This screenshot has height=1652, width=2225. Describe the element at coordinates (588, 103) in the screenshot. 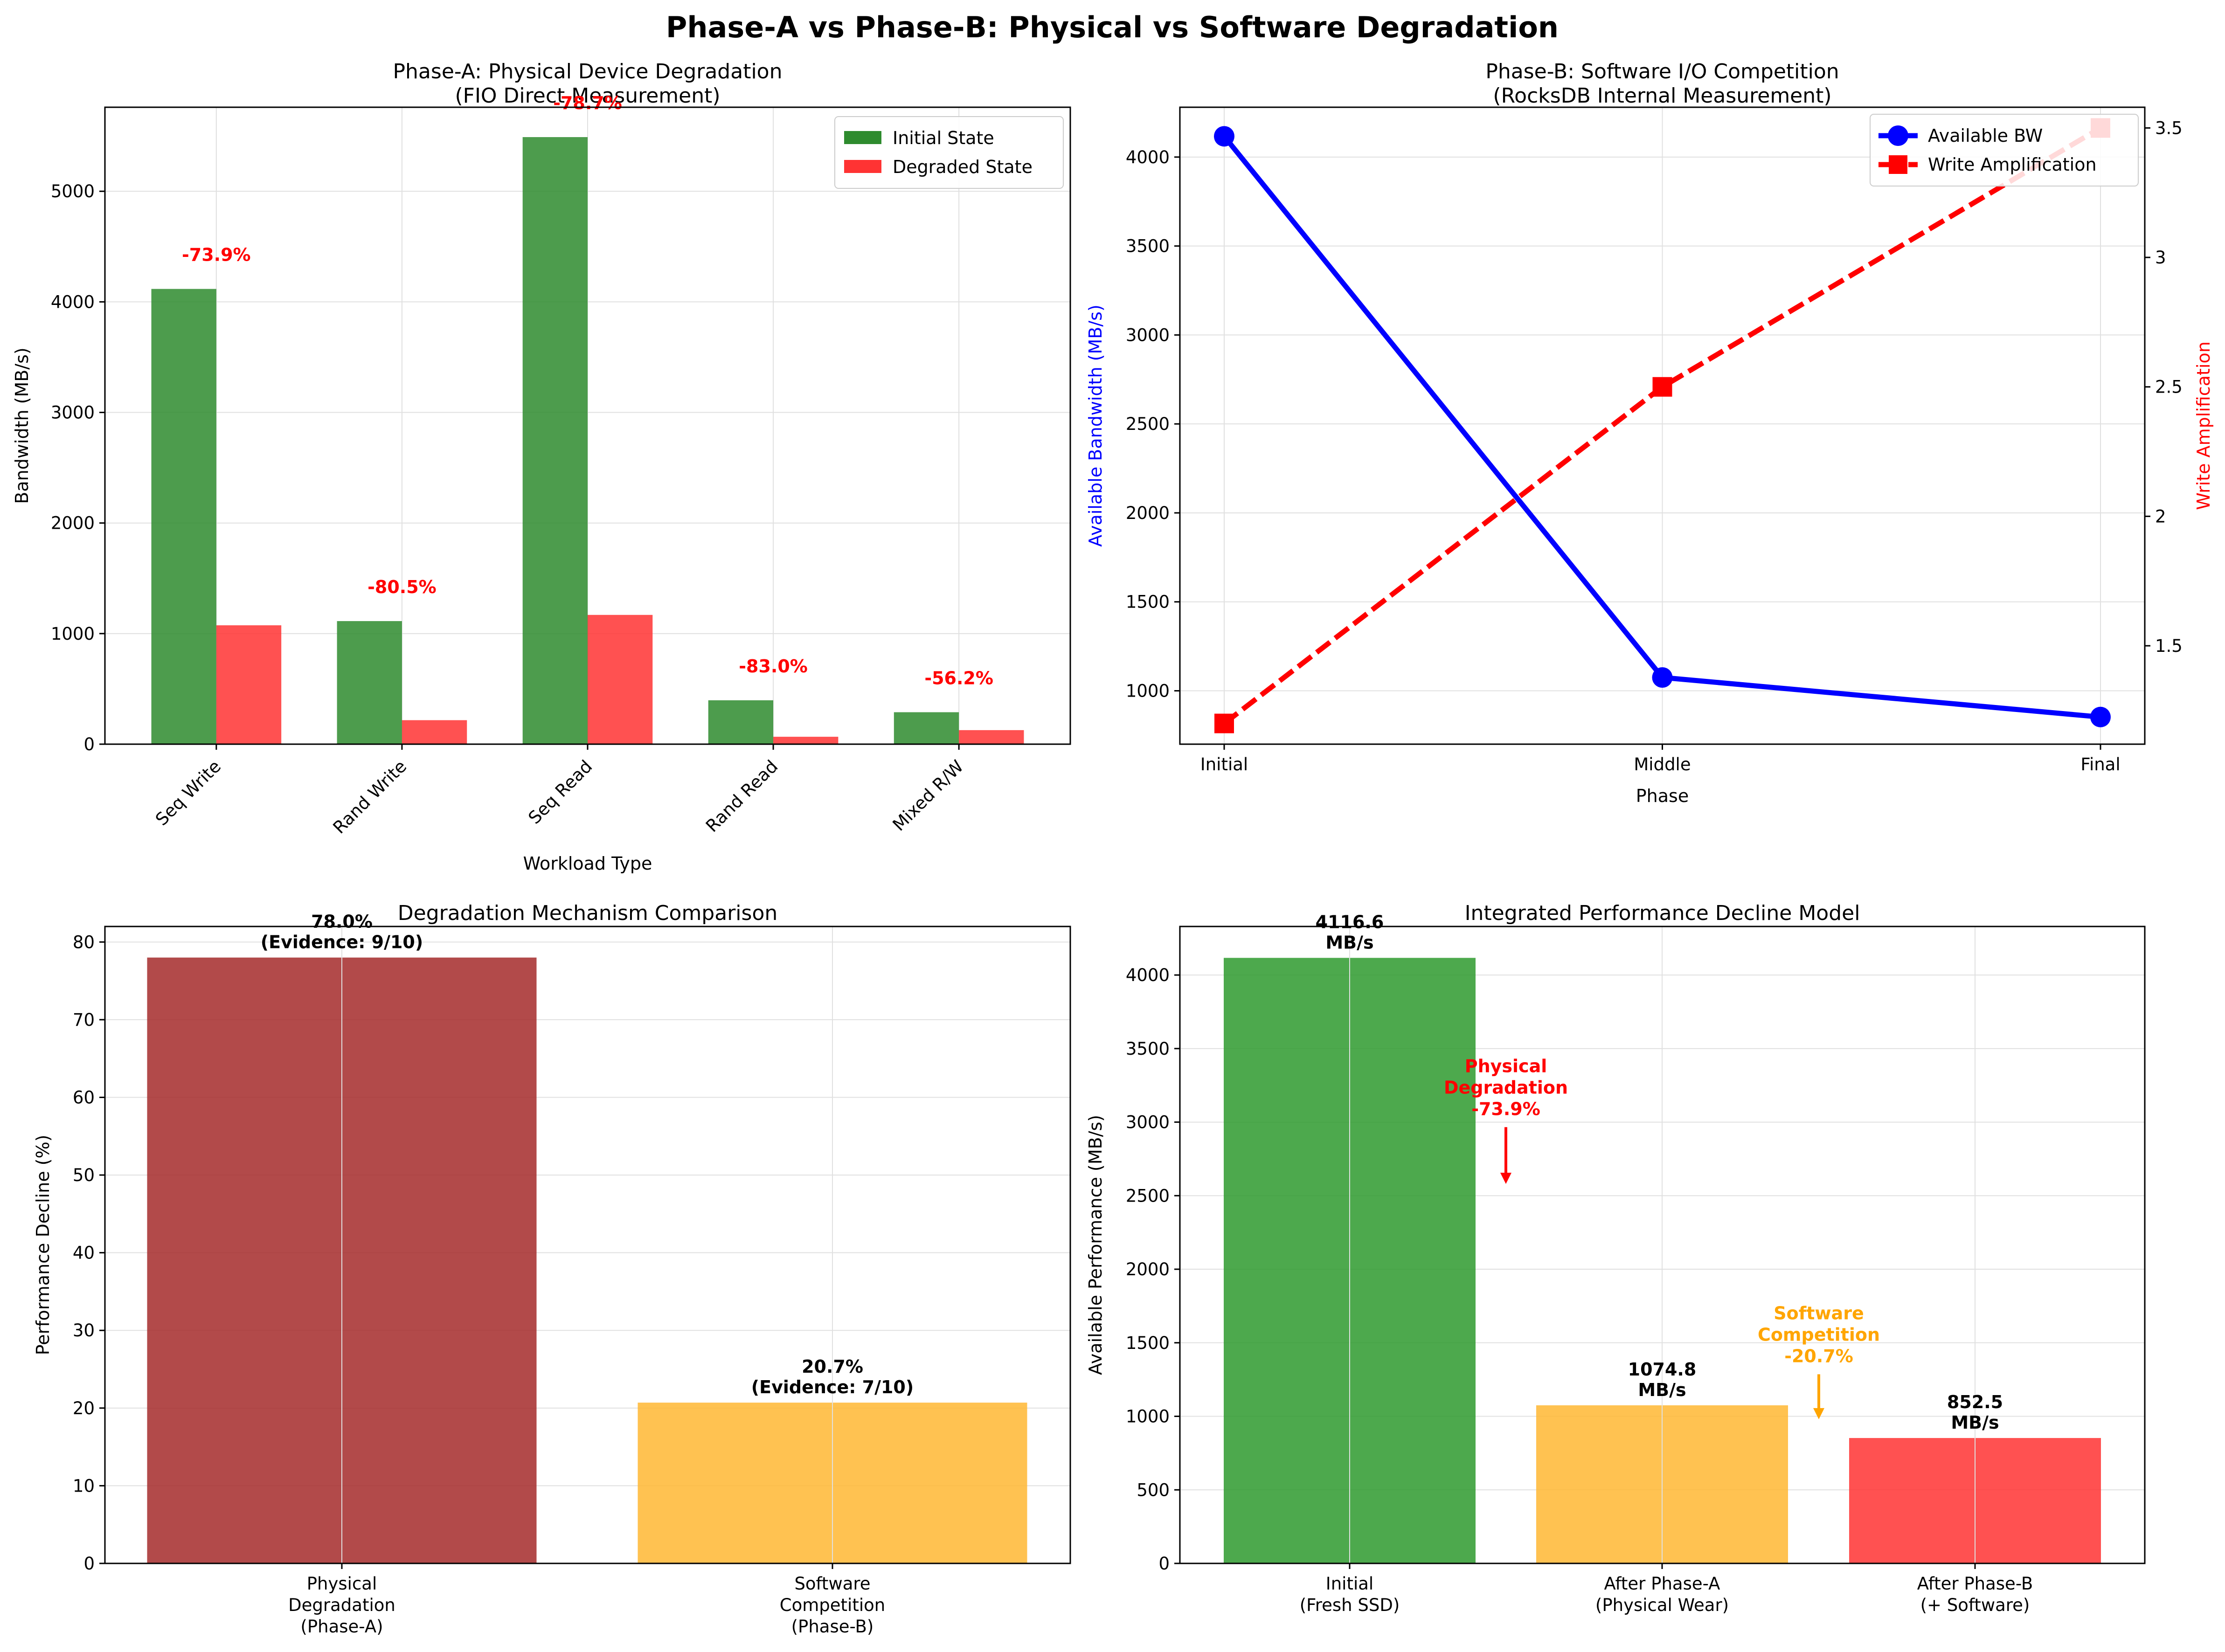

I see `decline-annotation: -78.7%` at that location.